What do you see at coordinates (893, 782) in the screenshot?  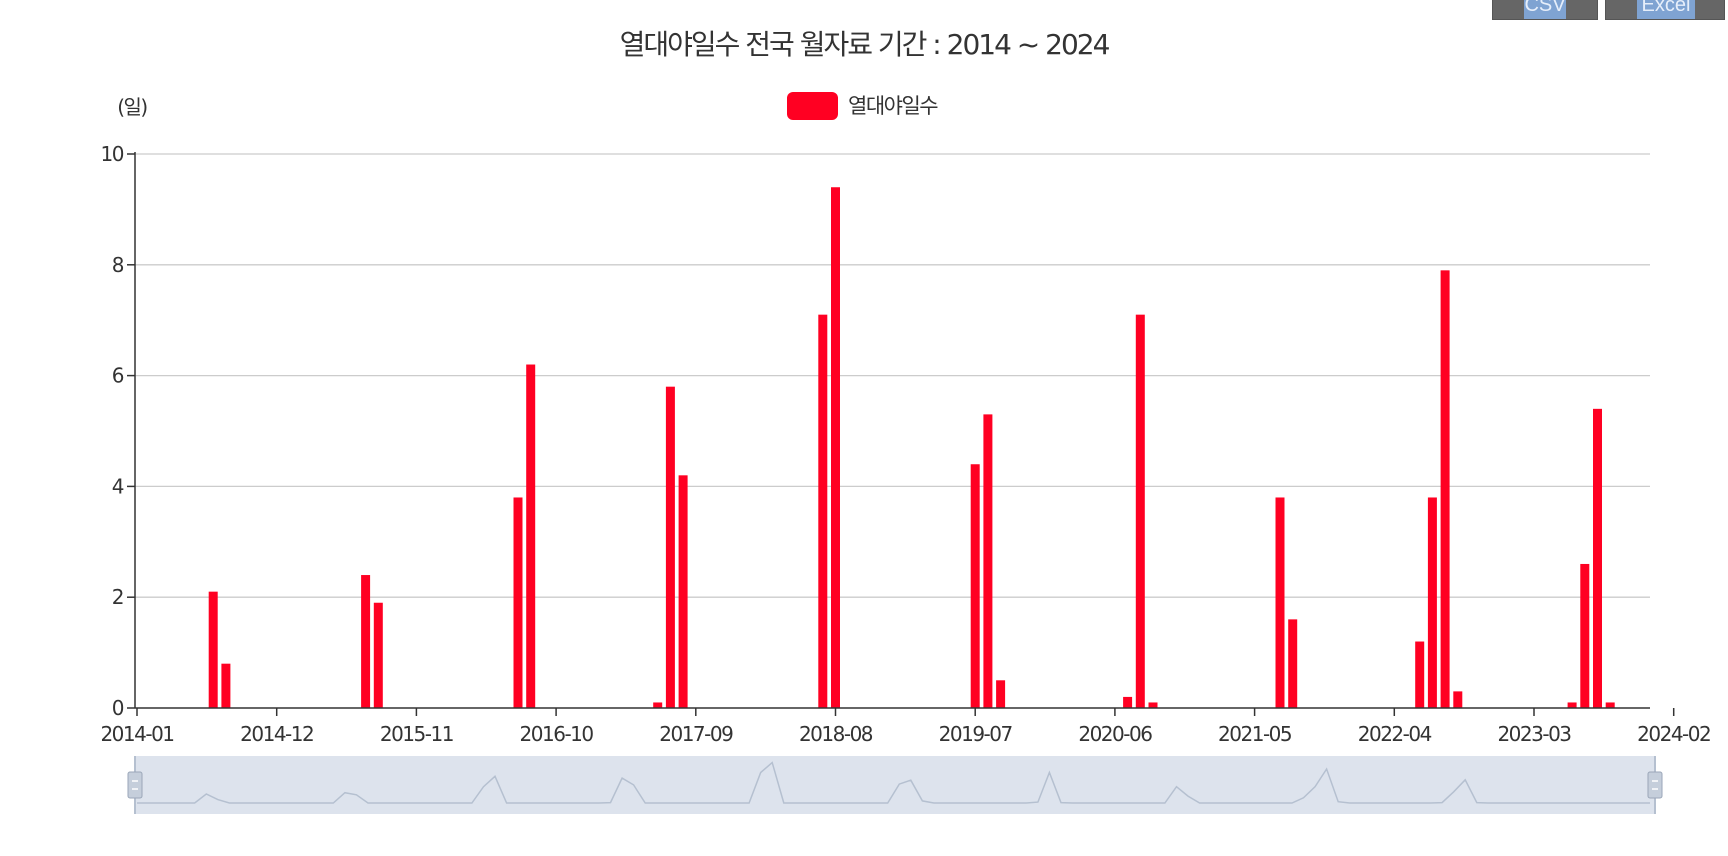 I see `navigator-series-line` at bounding box center [893, 782].